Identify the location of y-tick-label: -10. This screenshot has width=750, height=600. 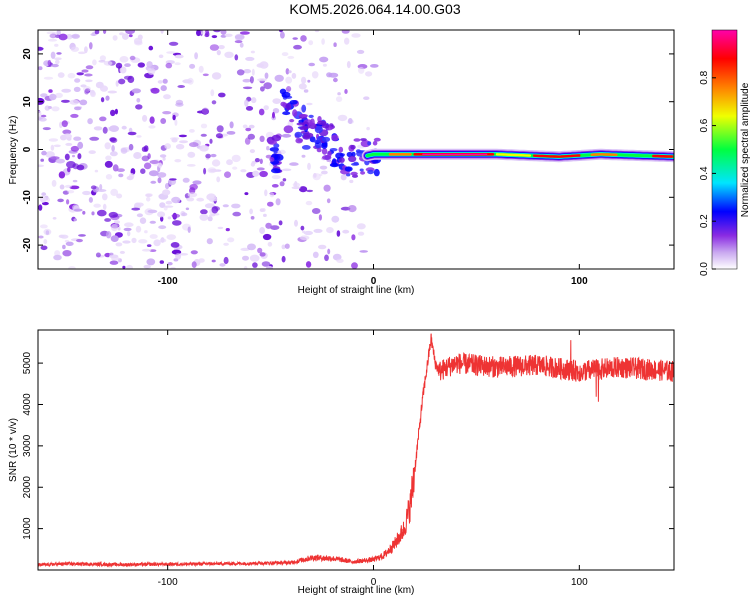
(27, 197).